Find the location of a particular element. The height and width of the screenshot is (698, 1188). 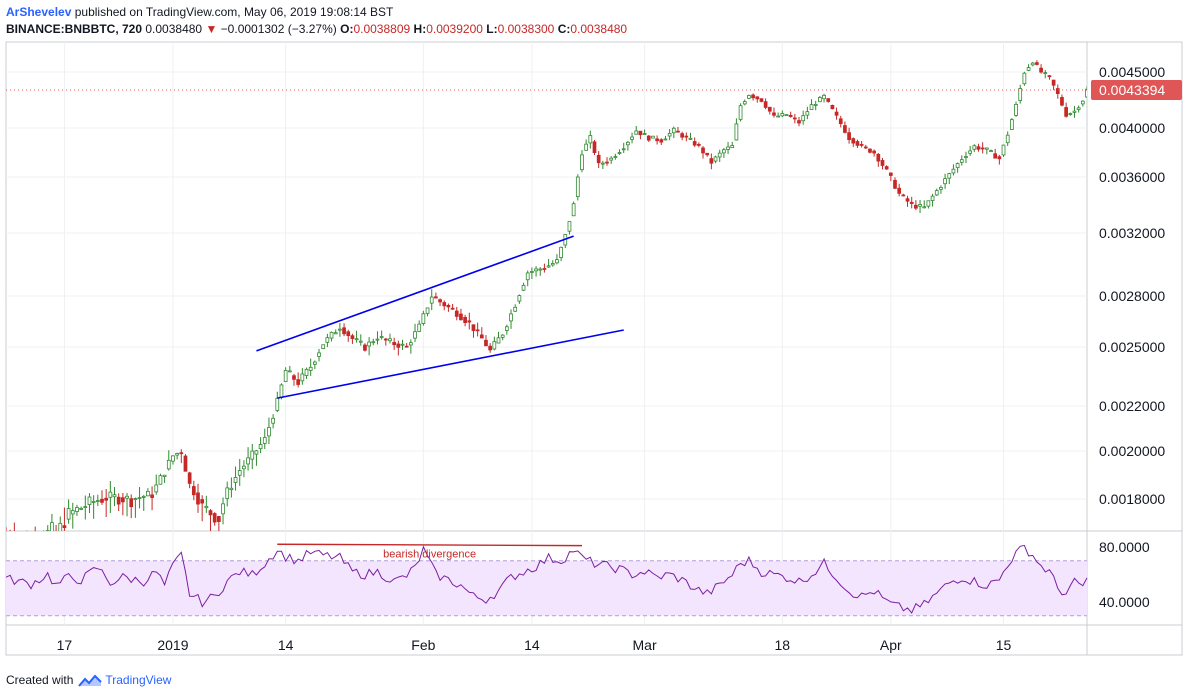

low-label: L: is located at coordinates (492, 29).